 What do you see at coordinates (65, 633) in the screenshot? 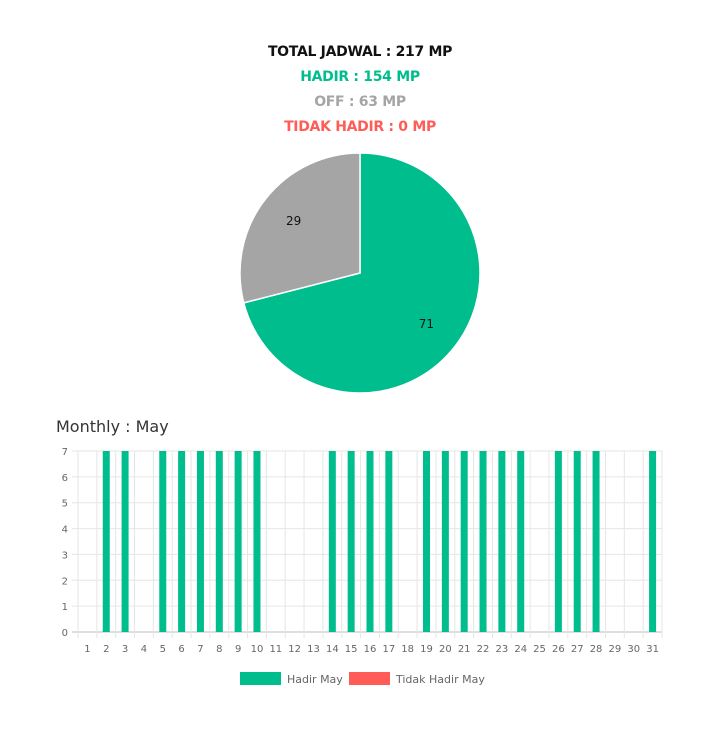
I see `y-tick-label: 0` at bounding box center [65, 633].